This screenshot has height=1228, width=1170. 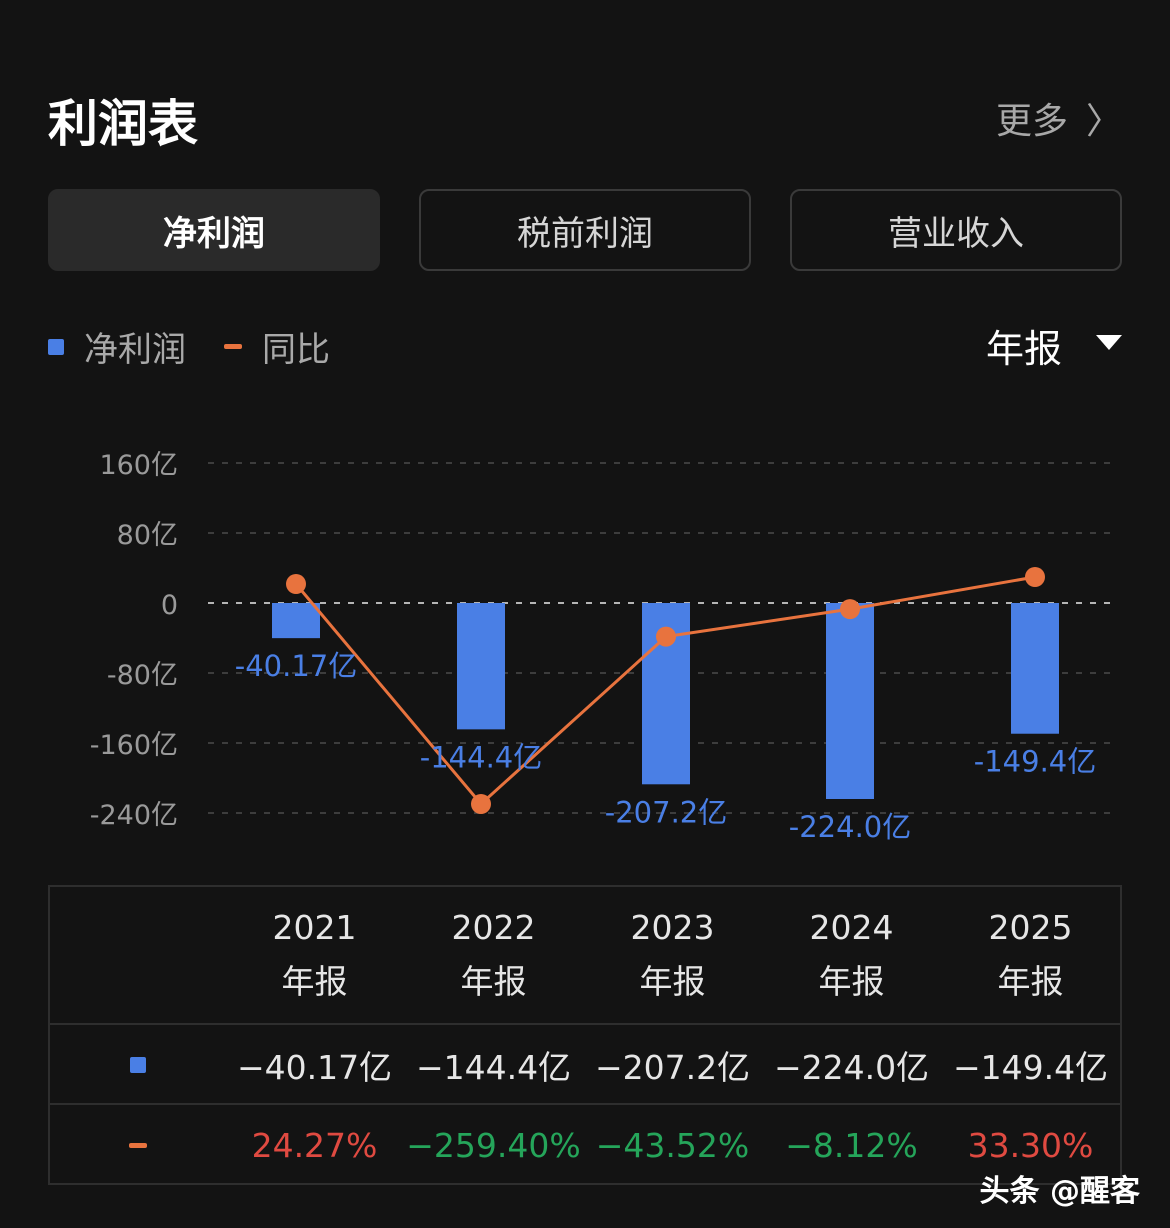 I want to click on net-profit-marker, so click(x=137, y=1065).